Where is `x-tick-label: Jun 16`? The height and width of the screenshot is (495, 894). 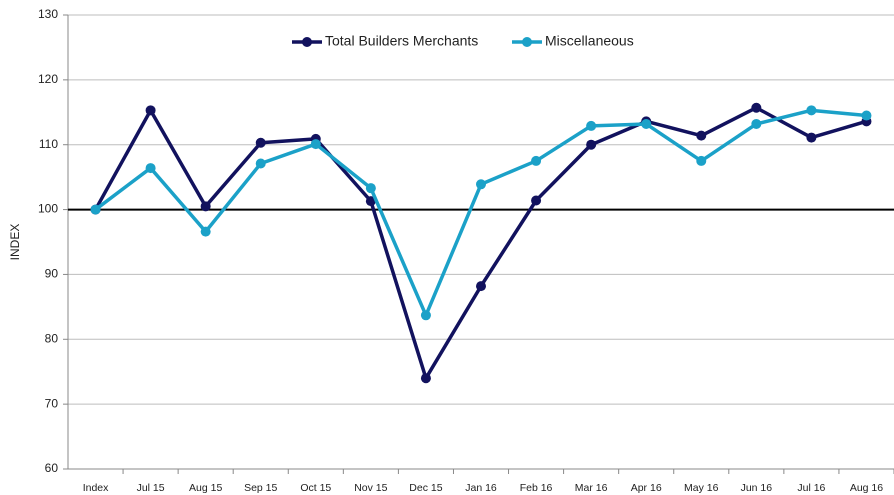 x-tick-label: Jun 16 is located at coordinates (757, 488).